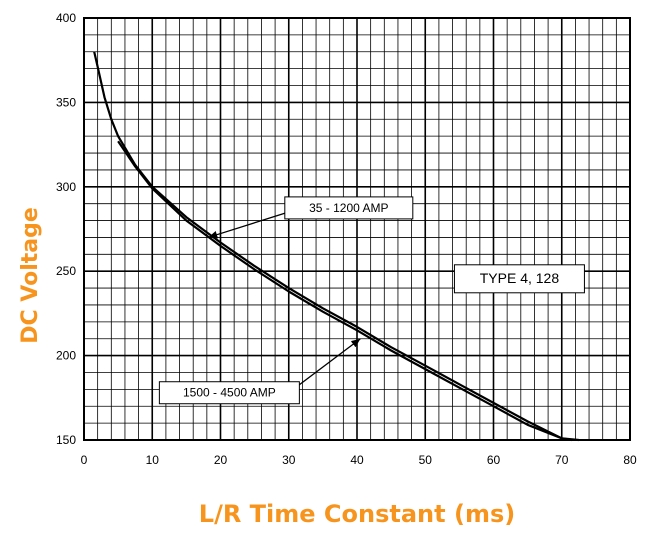 The image size is (648, 536). I want to click on label-type: TYPE 4, 128, so click(519, 279).